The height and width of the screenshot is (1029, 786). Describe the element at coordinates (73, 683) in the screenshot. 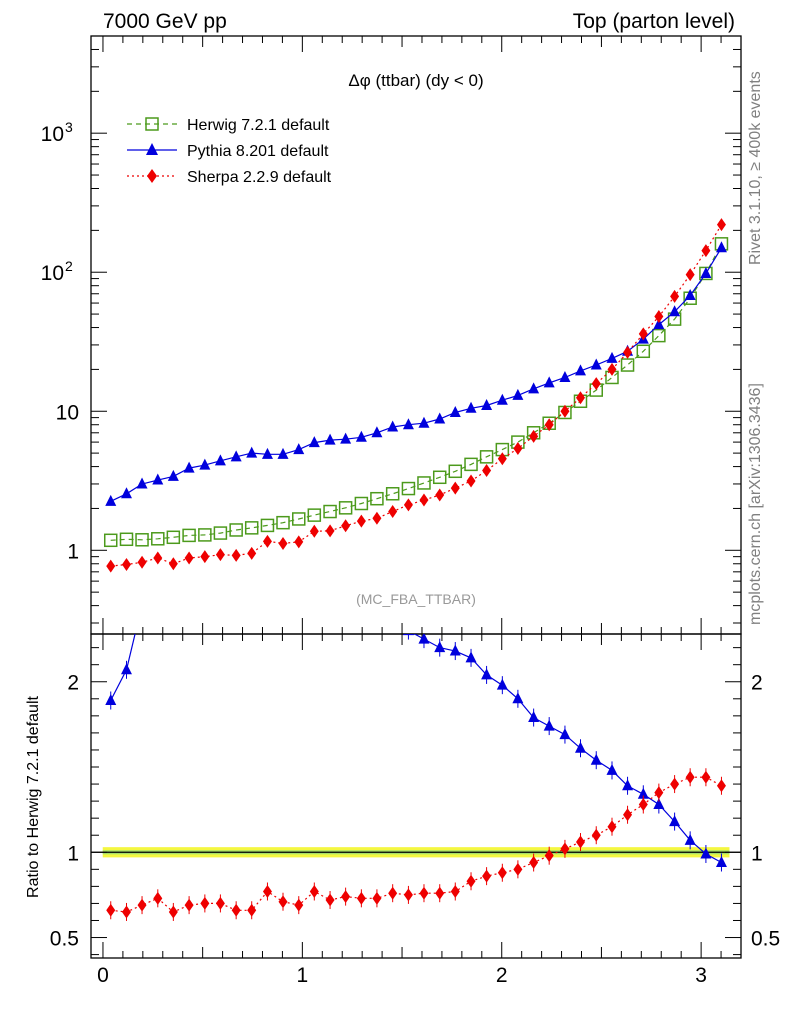

I see `ratio-y-tick-label-left: 2` at that location.